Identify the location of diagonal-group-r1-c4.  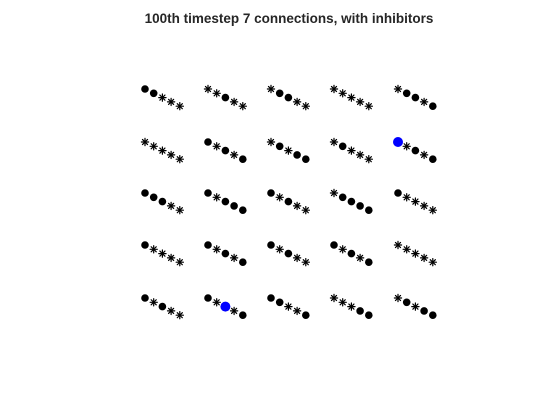
(351, 97).